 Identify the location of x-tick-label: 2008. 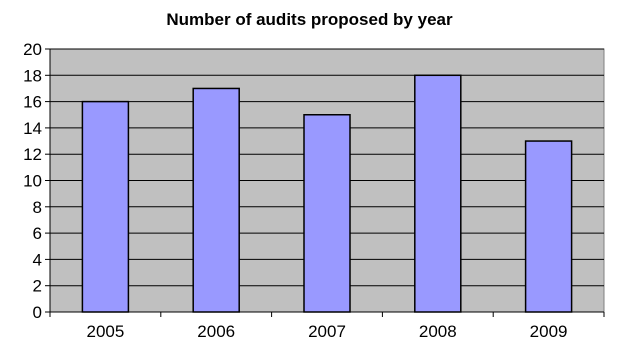
(438, 331).